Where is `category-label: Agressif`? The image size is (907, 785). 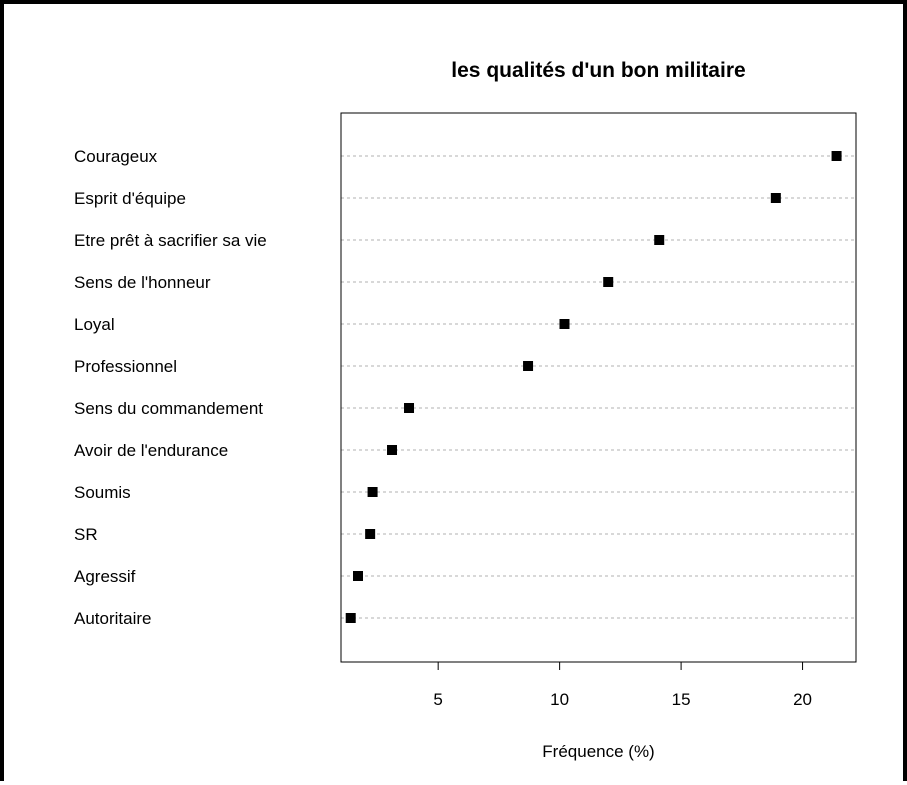
category-label: Agressif is located at coordinates (105, 576).